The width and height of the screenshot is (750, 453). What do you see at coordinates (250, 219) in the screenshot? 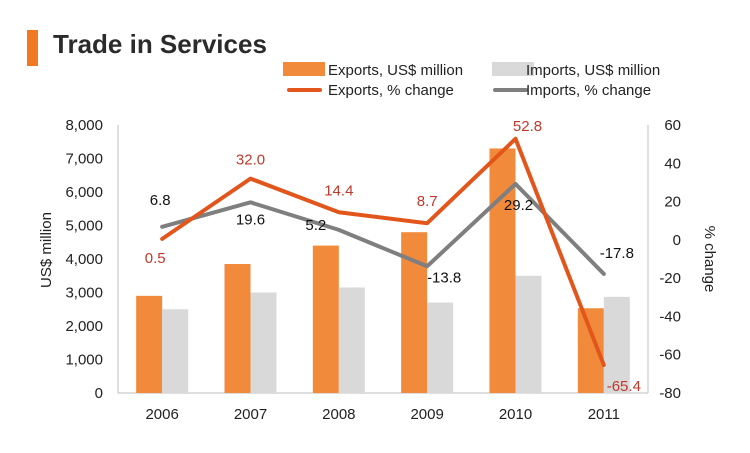
I see `imports-change-label: 19.6` at bounding box center [250, 219].